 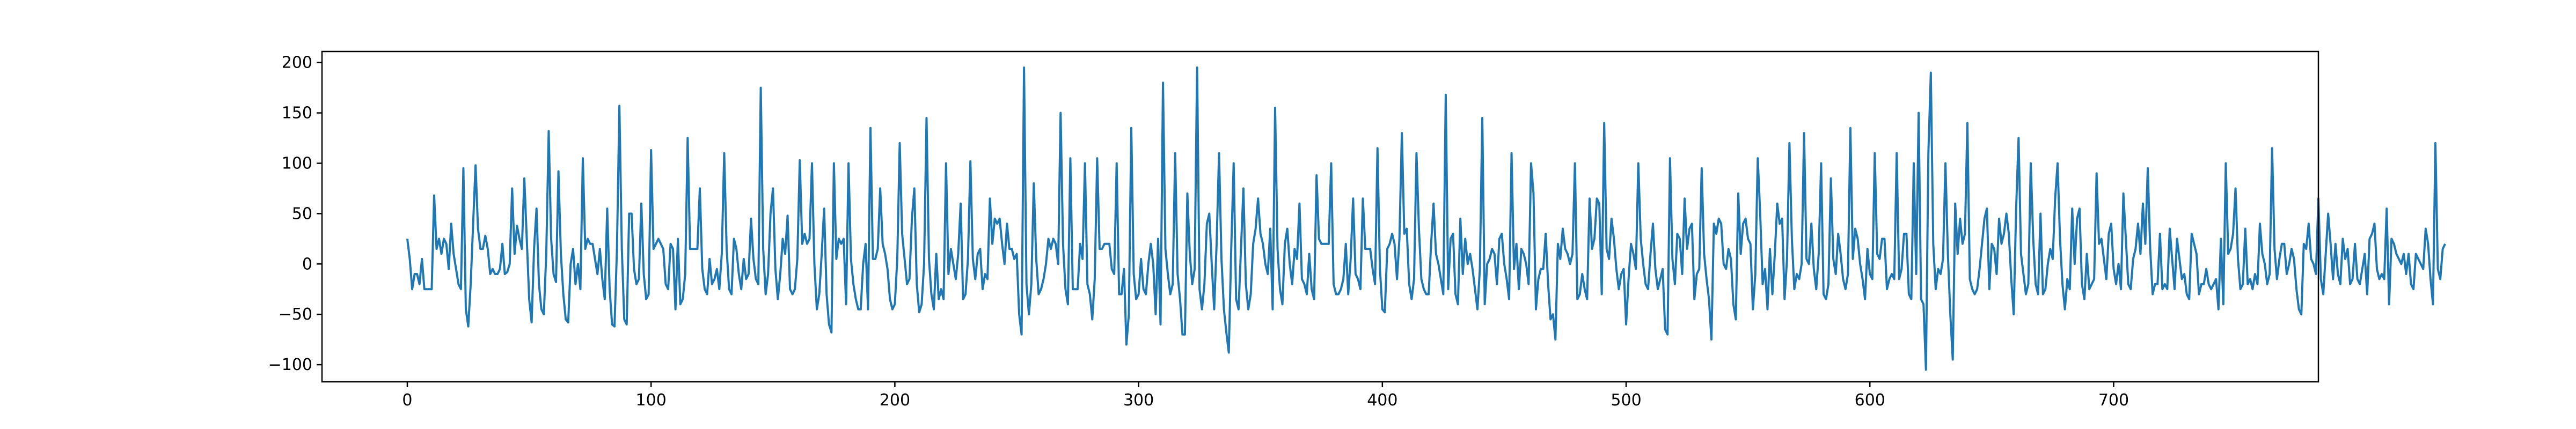 I want to click on x-tick-label: 400, so click(x=1382, y=400).